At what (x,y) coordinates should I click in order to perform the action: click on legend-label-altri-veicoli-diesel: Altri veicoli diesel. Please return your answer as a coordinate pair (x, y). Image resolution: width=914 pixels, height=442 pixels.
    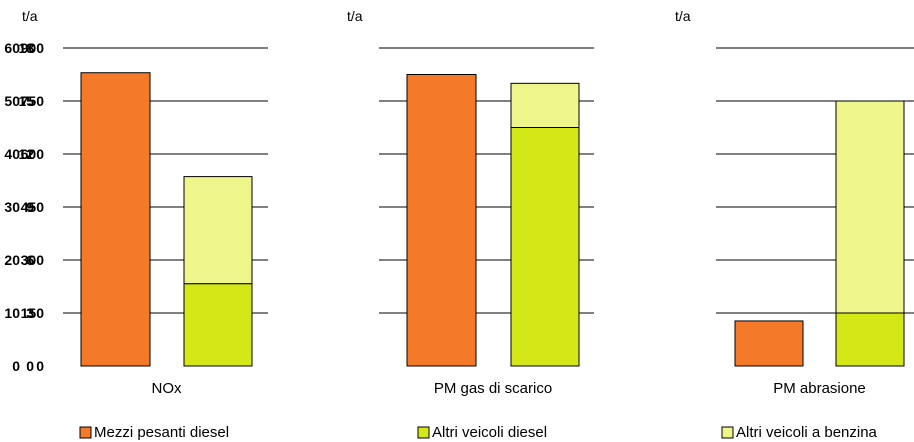
    Looking at the image, I should click on (489, 432).